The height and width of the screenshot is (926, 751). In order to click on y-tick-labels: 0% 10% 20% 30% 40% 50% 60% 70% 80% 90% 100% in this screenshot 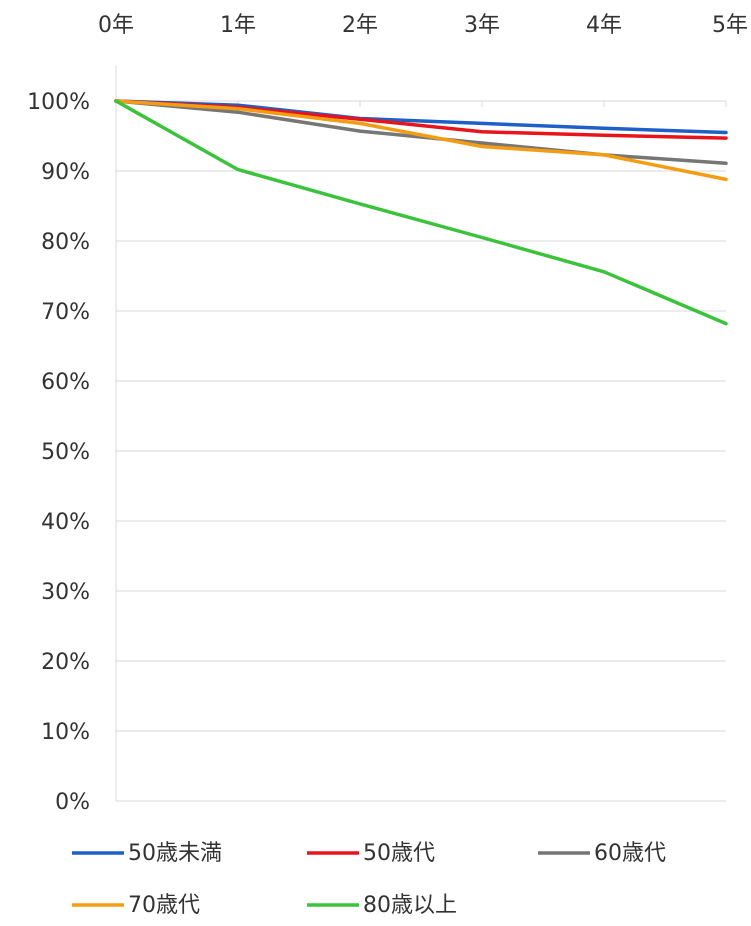, I will do `click(58, 452)`.